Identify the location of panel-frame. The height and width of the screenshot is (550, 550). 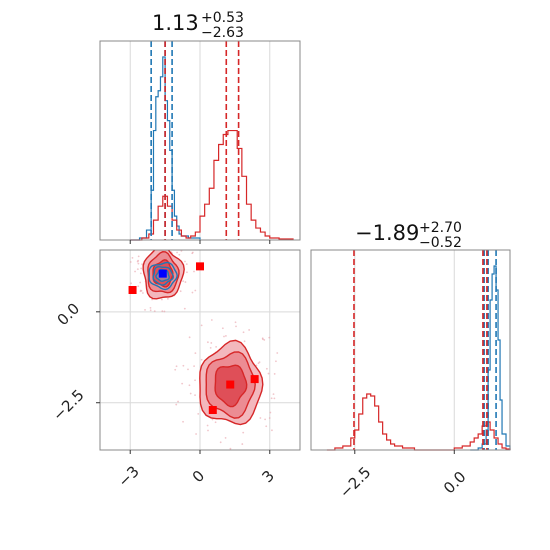
(410, 350).